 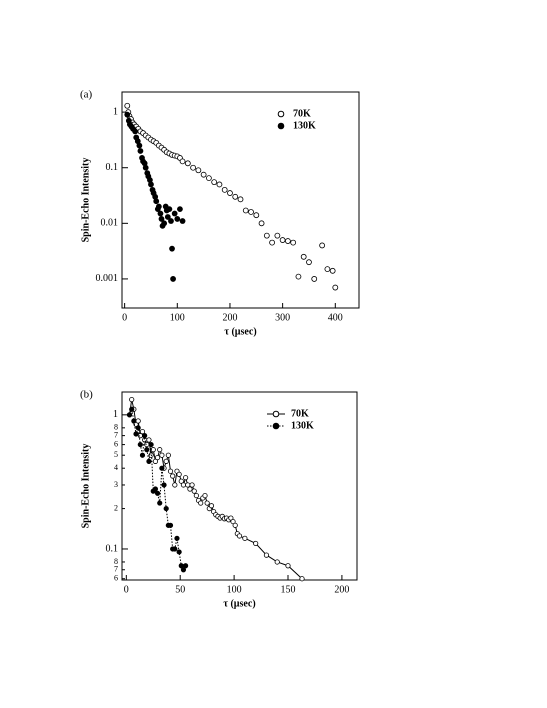 What do you see at coordinates (302, 425) in the screenshot?
I see `legend-label: 130K` at bounding box center [302, 425].